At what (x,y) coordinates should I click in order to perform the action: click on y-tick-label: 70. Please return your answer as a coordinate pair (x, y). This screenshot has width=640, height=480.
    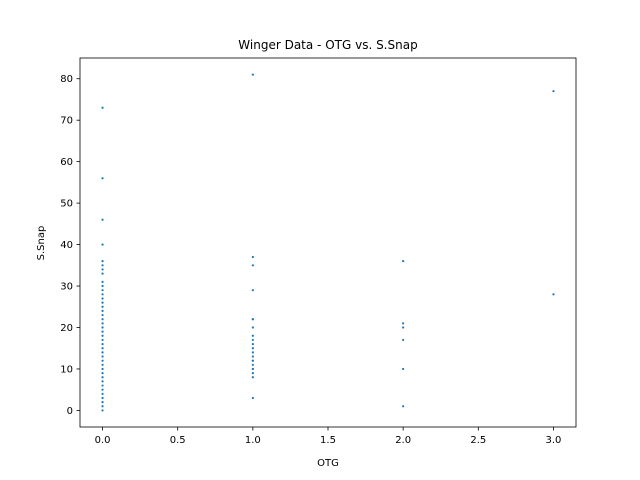
    Looking at the image, I should click on (66, 121).